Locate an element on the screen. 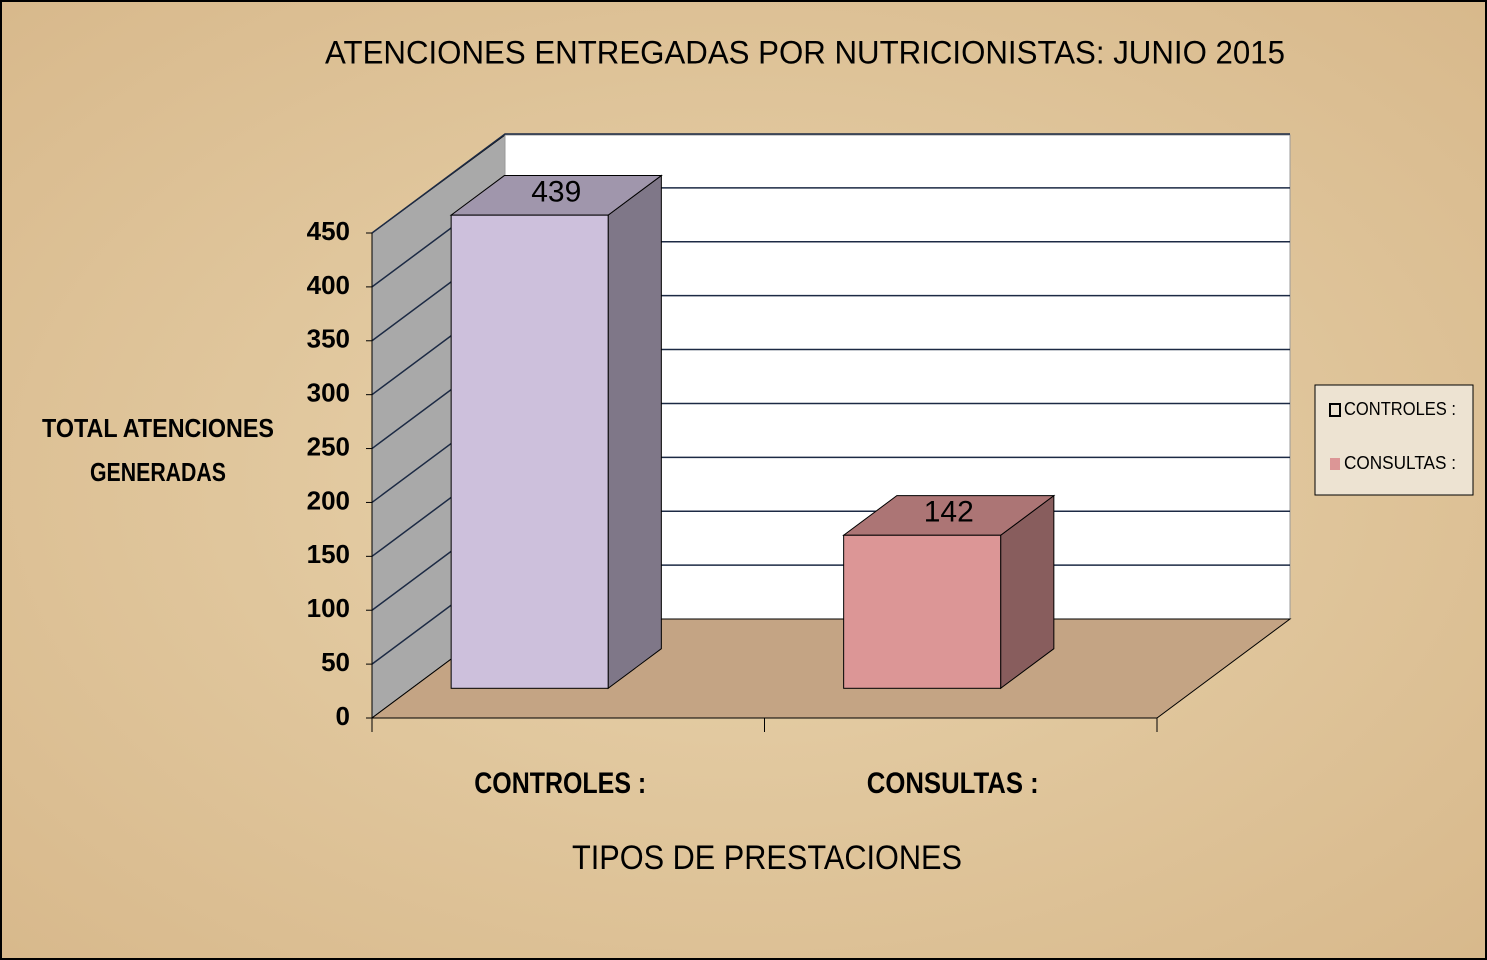  y-tick-label: 0 is located at coordinates (343, 716).